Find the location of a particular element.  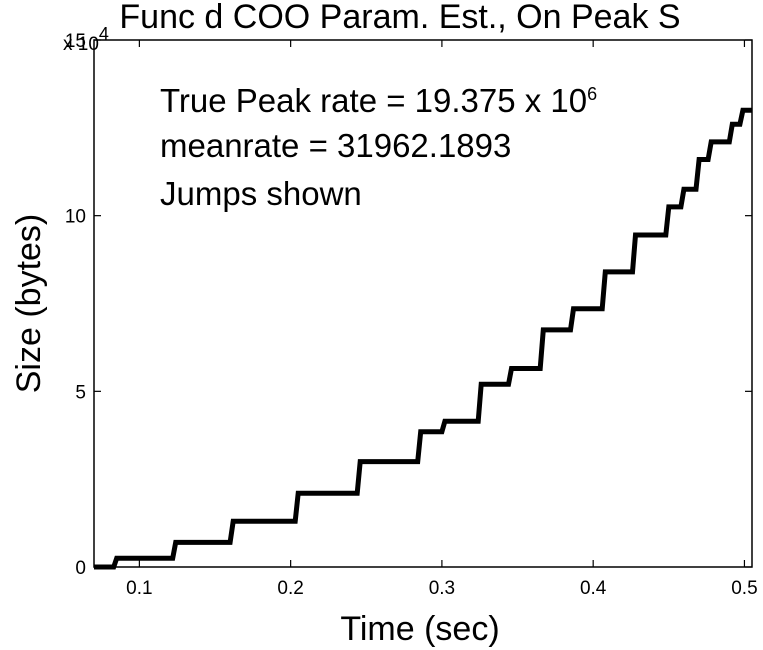

y-tick-label: 15 is located at coordinates (75, 41).